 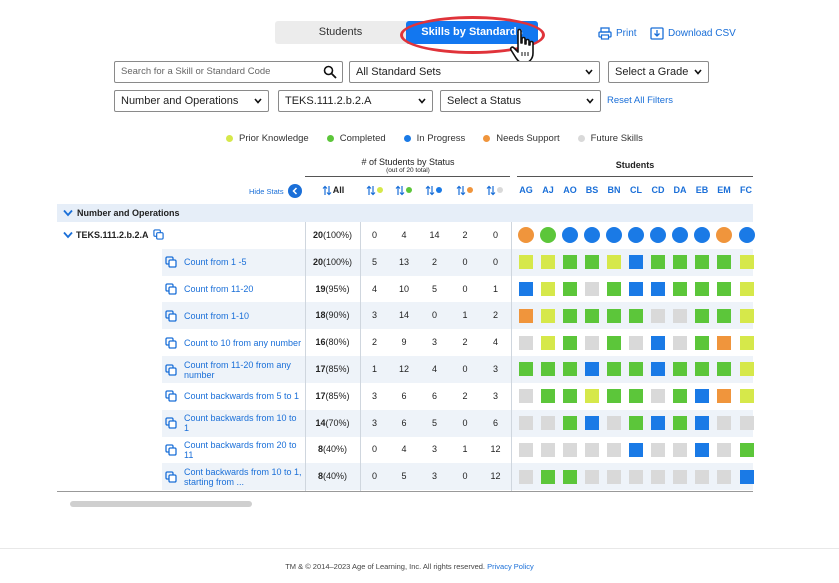 I want to click on print-button: Print, so click(x=617, y=33).